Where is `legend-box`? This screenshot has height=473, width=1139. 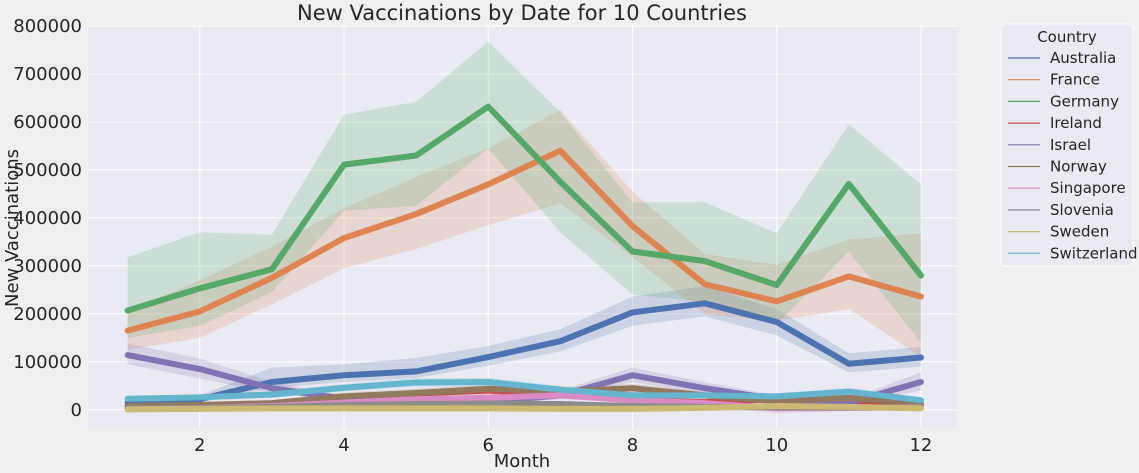
legend-box is located at coordinates (1067, 145).